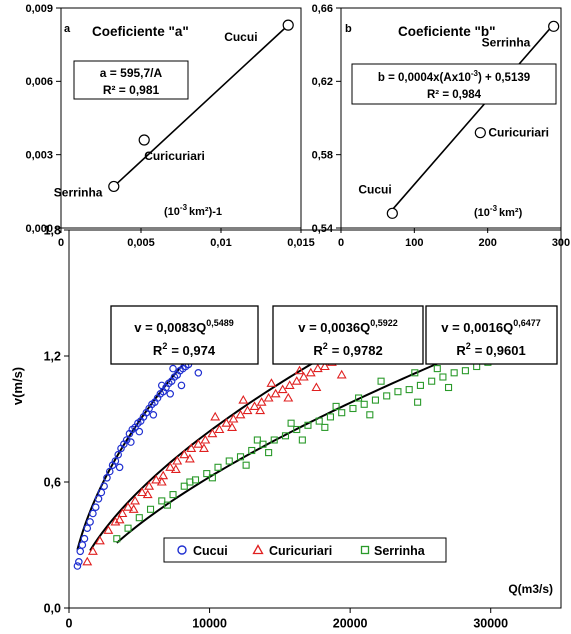 This screenshot has width=571, height=634. What do you see at coordinates (400, 551) in the screenshot?
I see `legend-label-serrinha: Serrinha` at bounding box center [400, 551].